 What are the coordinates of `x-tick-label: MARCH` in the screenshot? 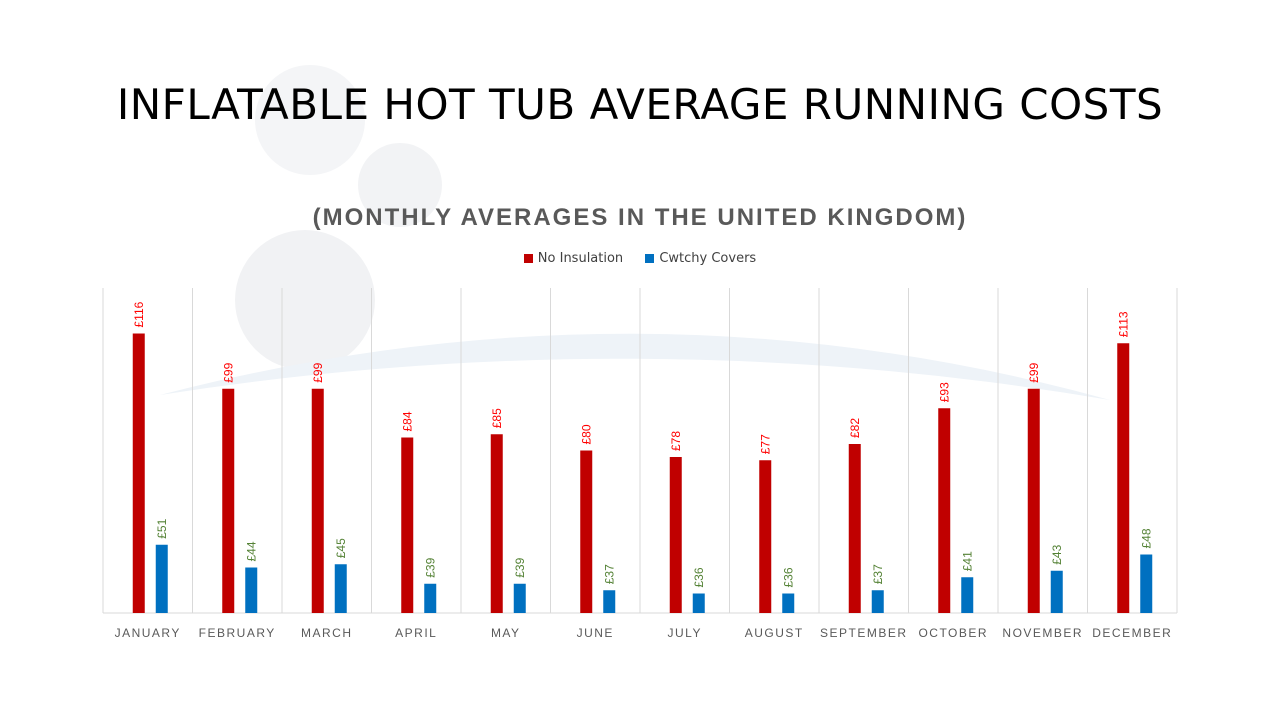 It's located at (327, 633).